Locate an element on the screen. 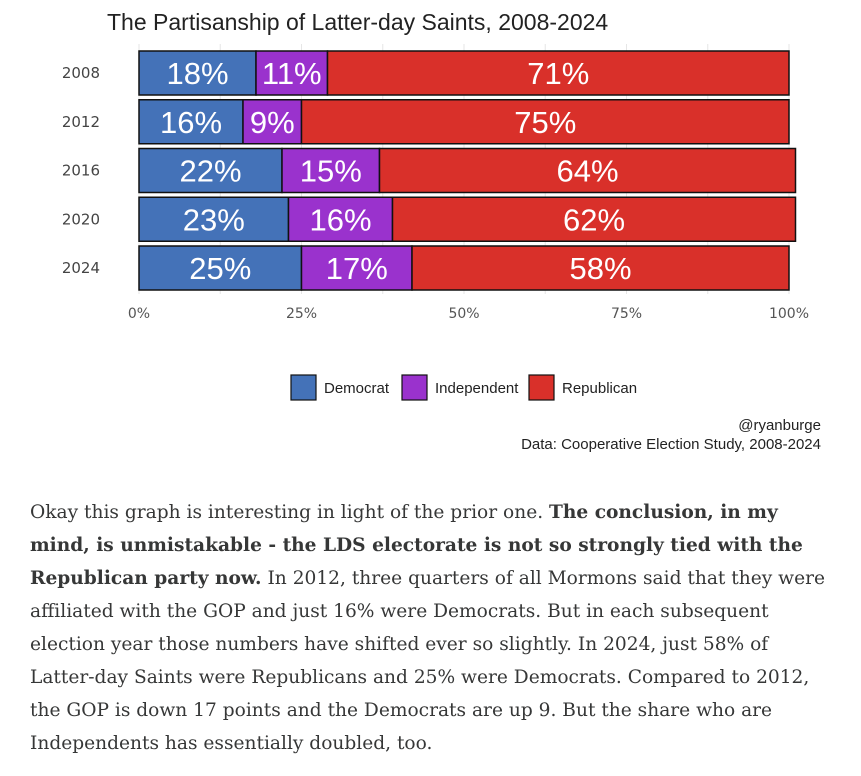 The width and height of the screenshot is (861, 776). bar-value-label: 23% is located at coordinates (214, 219).